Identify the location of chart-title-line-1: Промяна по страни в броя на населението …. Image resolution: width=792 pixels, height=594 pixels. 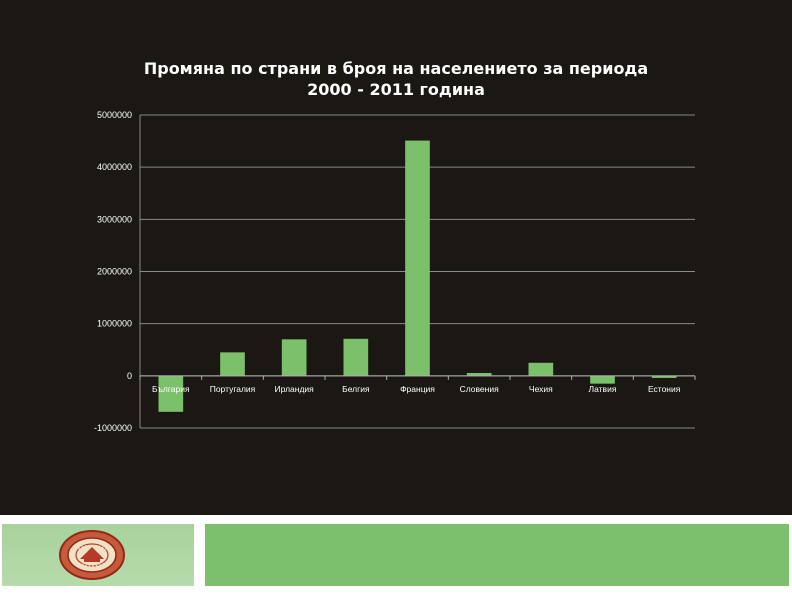
(396, 68).